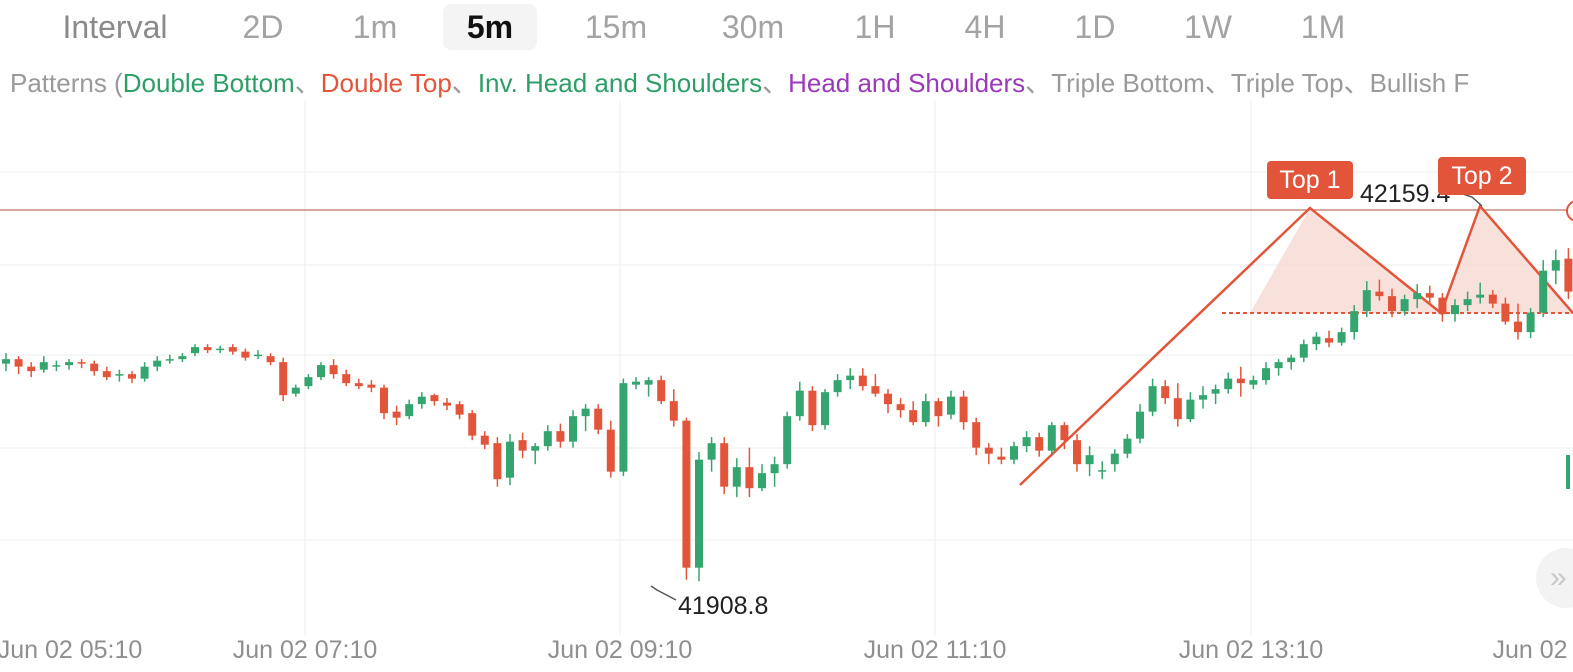 This screenshot has width=1573, height=672. Describe the element at coordinates (490, 27) in the screenshot. I see `tab-5m: 5m` at that location.